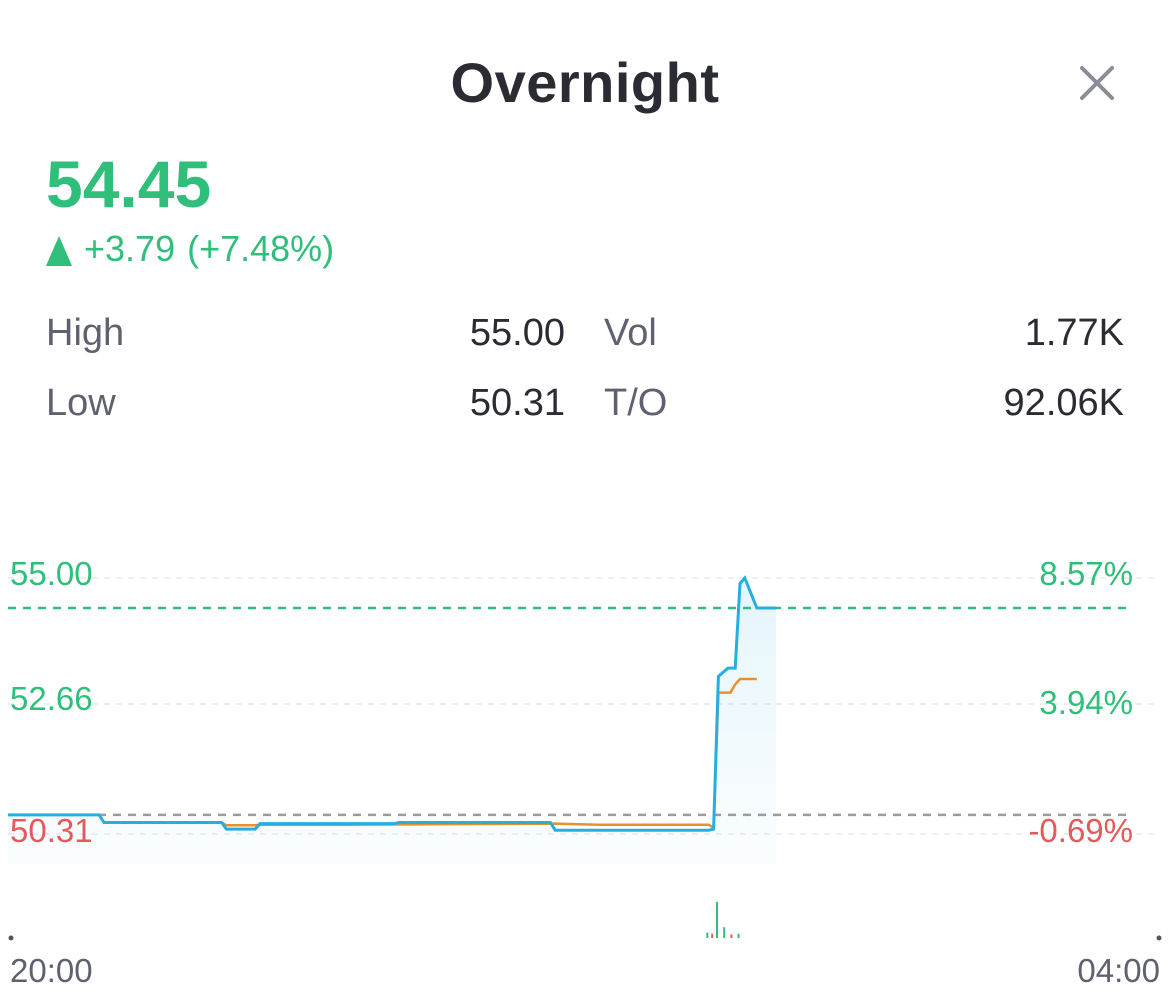  Describe the element at coordinates (1086, 702) in the screenshot. I see `y-right-tick-1: 3.94%` at that location.